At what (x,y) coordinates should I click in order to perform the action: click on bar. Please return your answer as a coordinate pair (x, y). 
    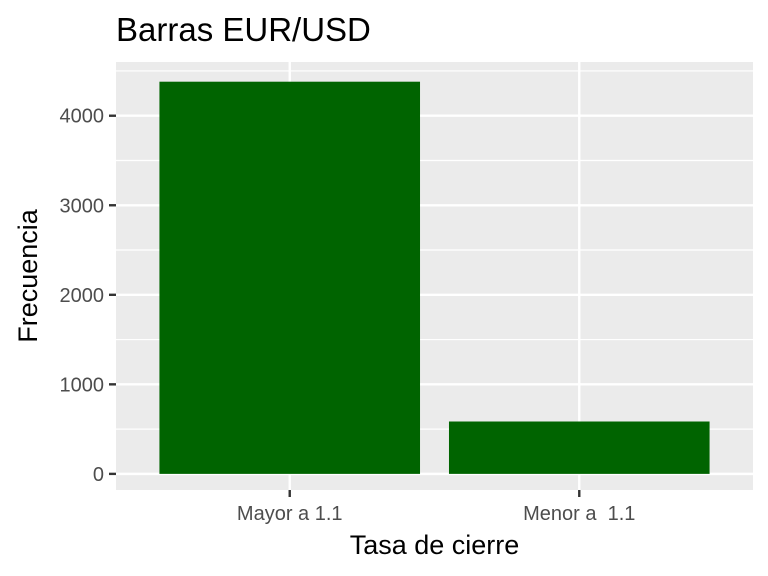
    Looking at the image, I should click on (579, 447).